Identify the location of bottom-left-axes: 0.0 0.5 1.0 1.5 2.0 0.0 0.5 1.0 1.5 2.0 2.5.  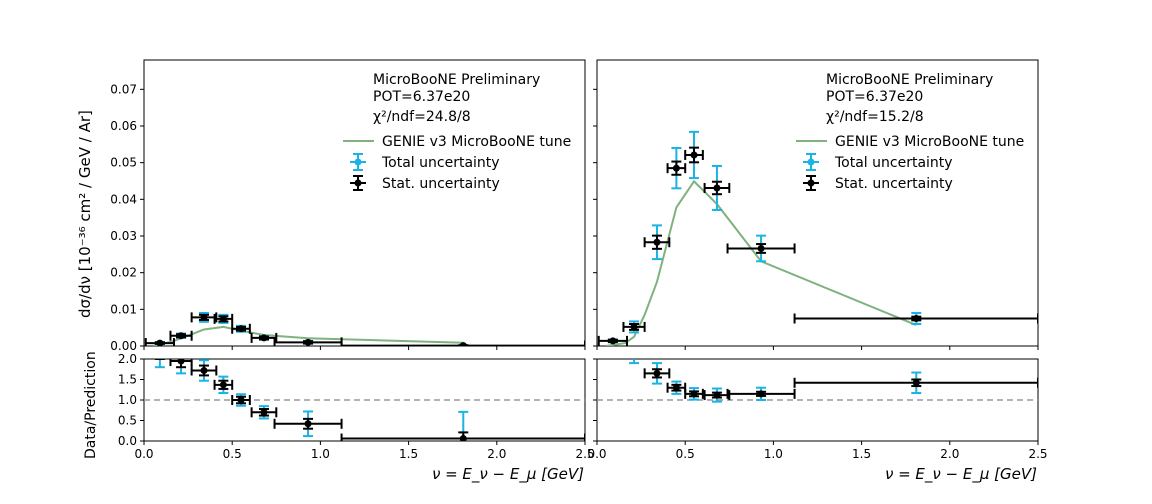
(356, 406).